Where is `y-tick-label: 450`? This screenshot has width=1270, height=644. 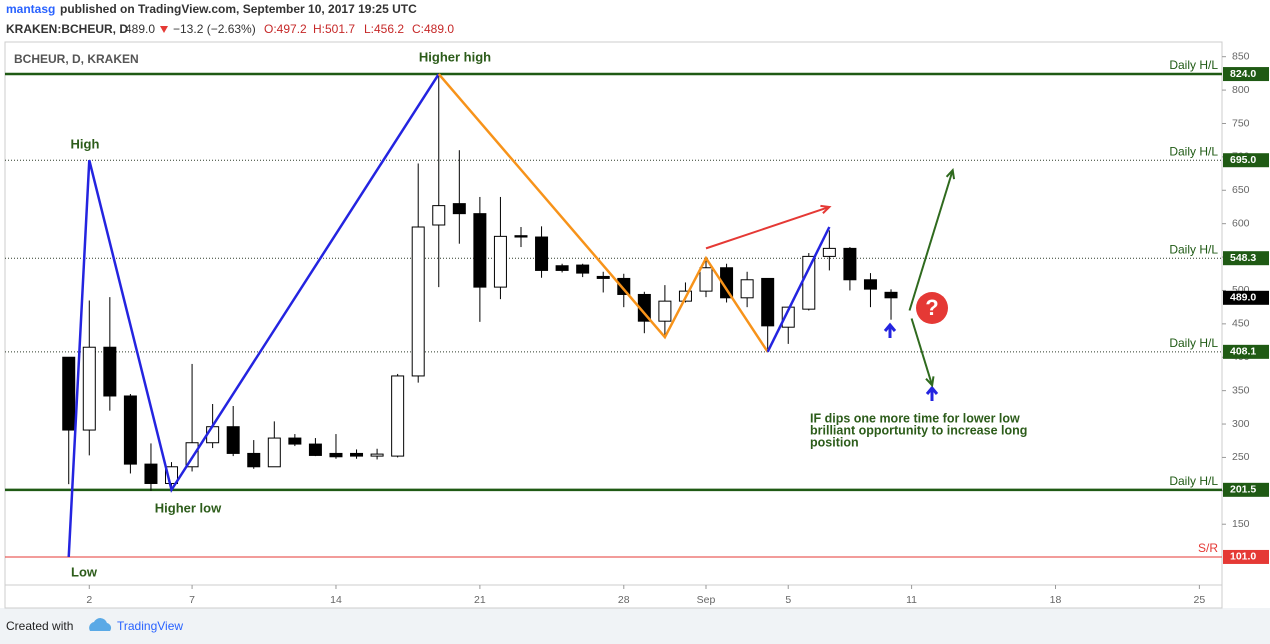
y-tick-label: 450 is located at coordinates (1241, 324).